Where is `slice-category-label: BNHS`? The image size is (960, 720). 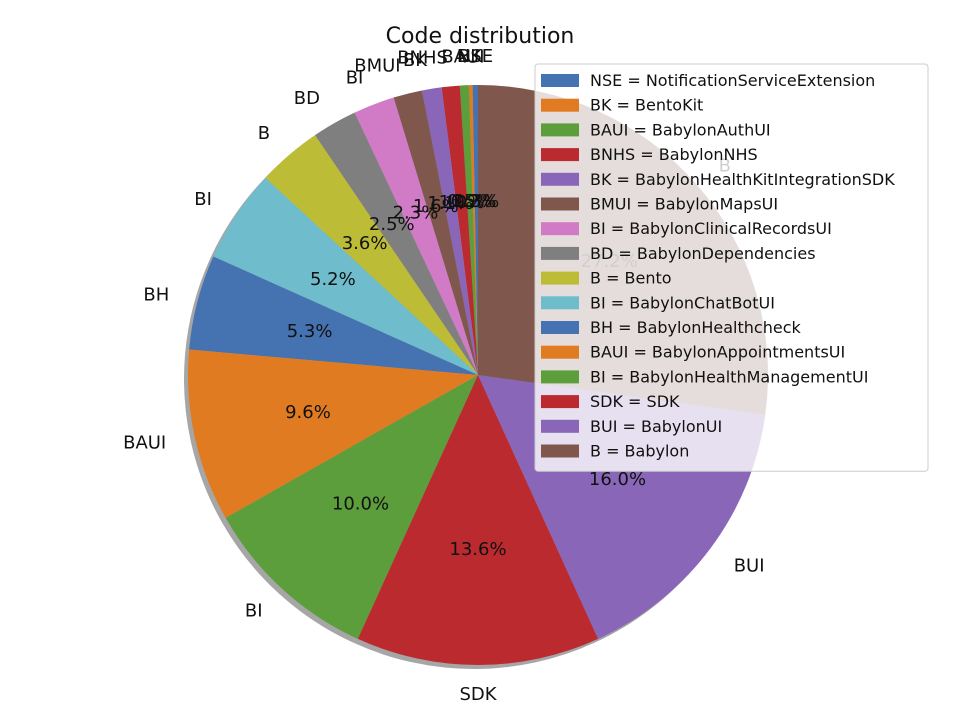 slice-category-label: BNHS is located at coordinates (422, 57).